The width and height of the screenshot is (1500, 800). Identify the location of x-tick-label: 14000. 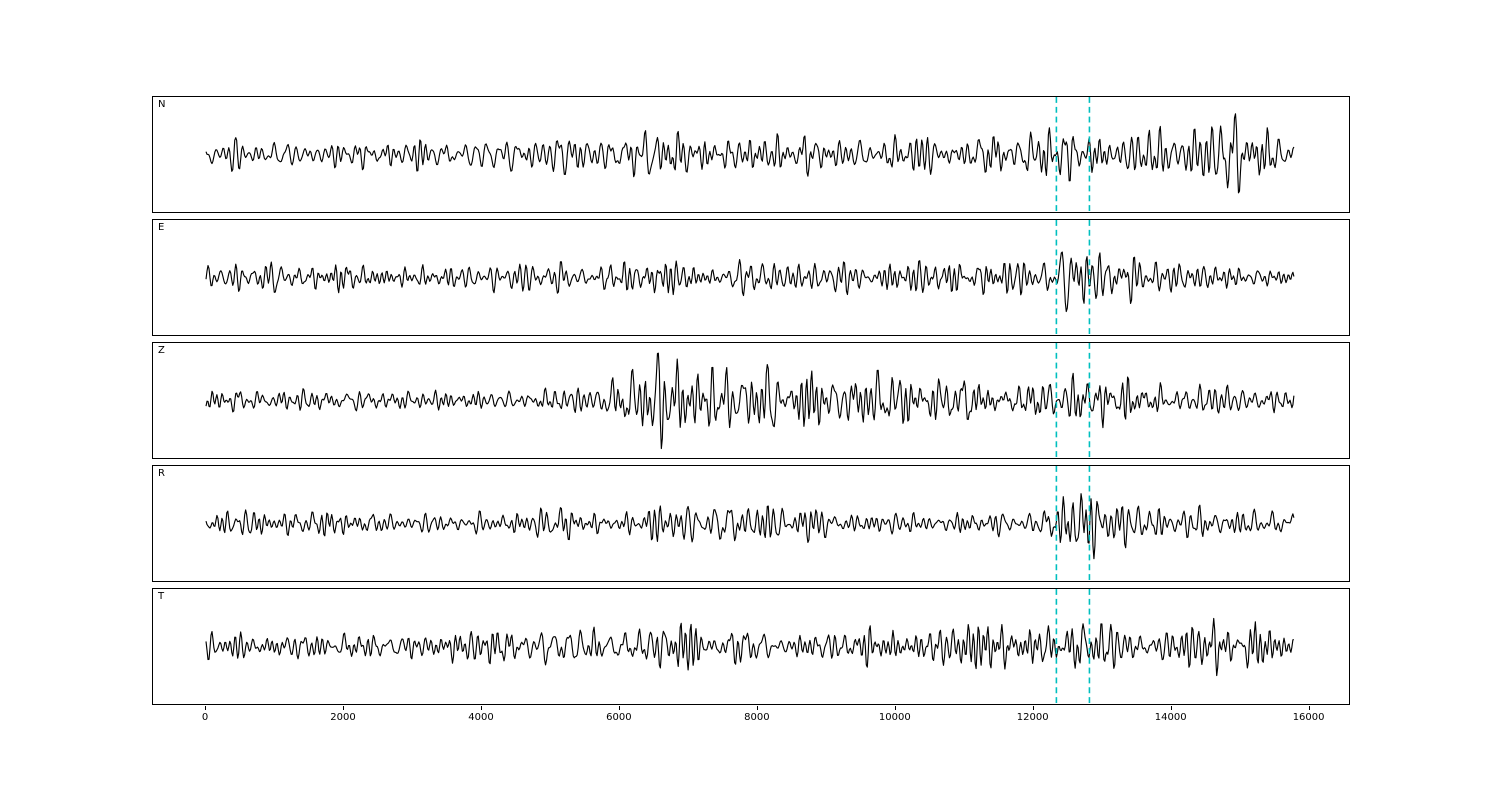
(1170, 717).